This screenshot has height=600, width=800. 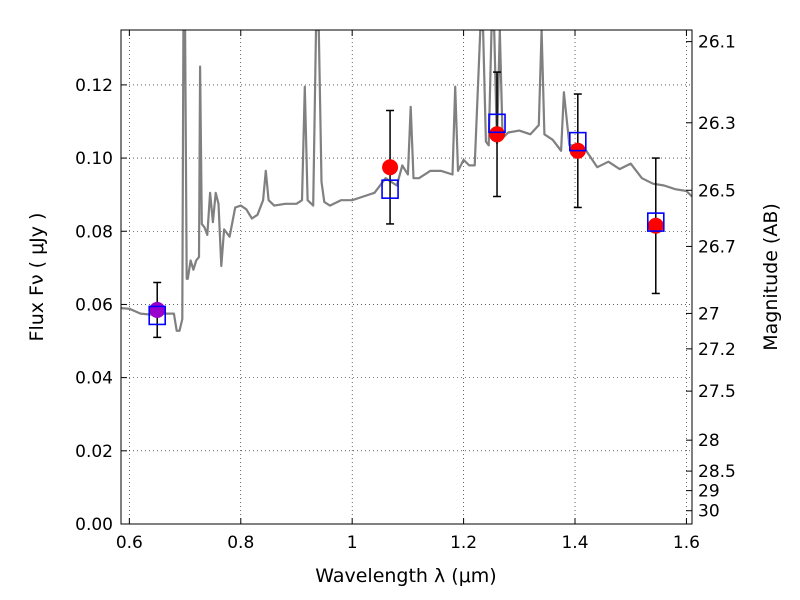 I want to click on mag-tick-label: 26.5, so click(x=717, y=191).